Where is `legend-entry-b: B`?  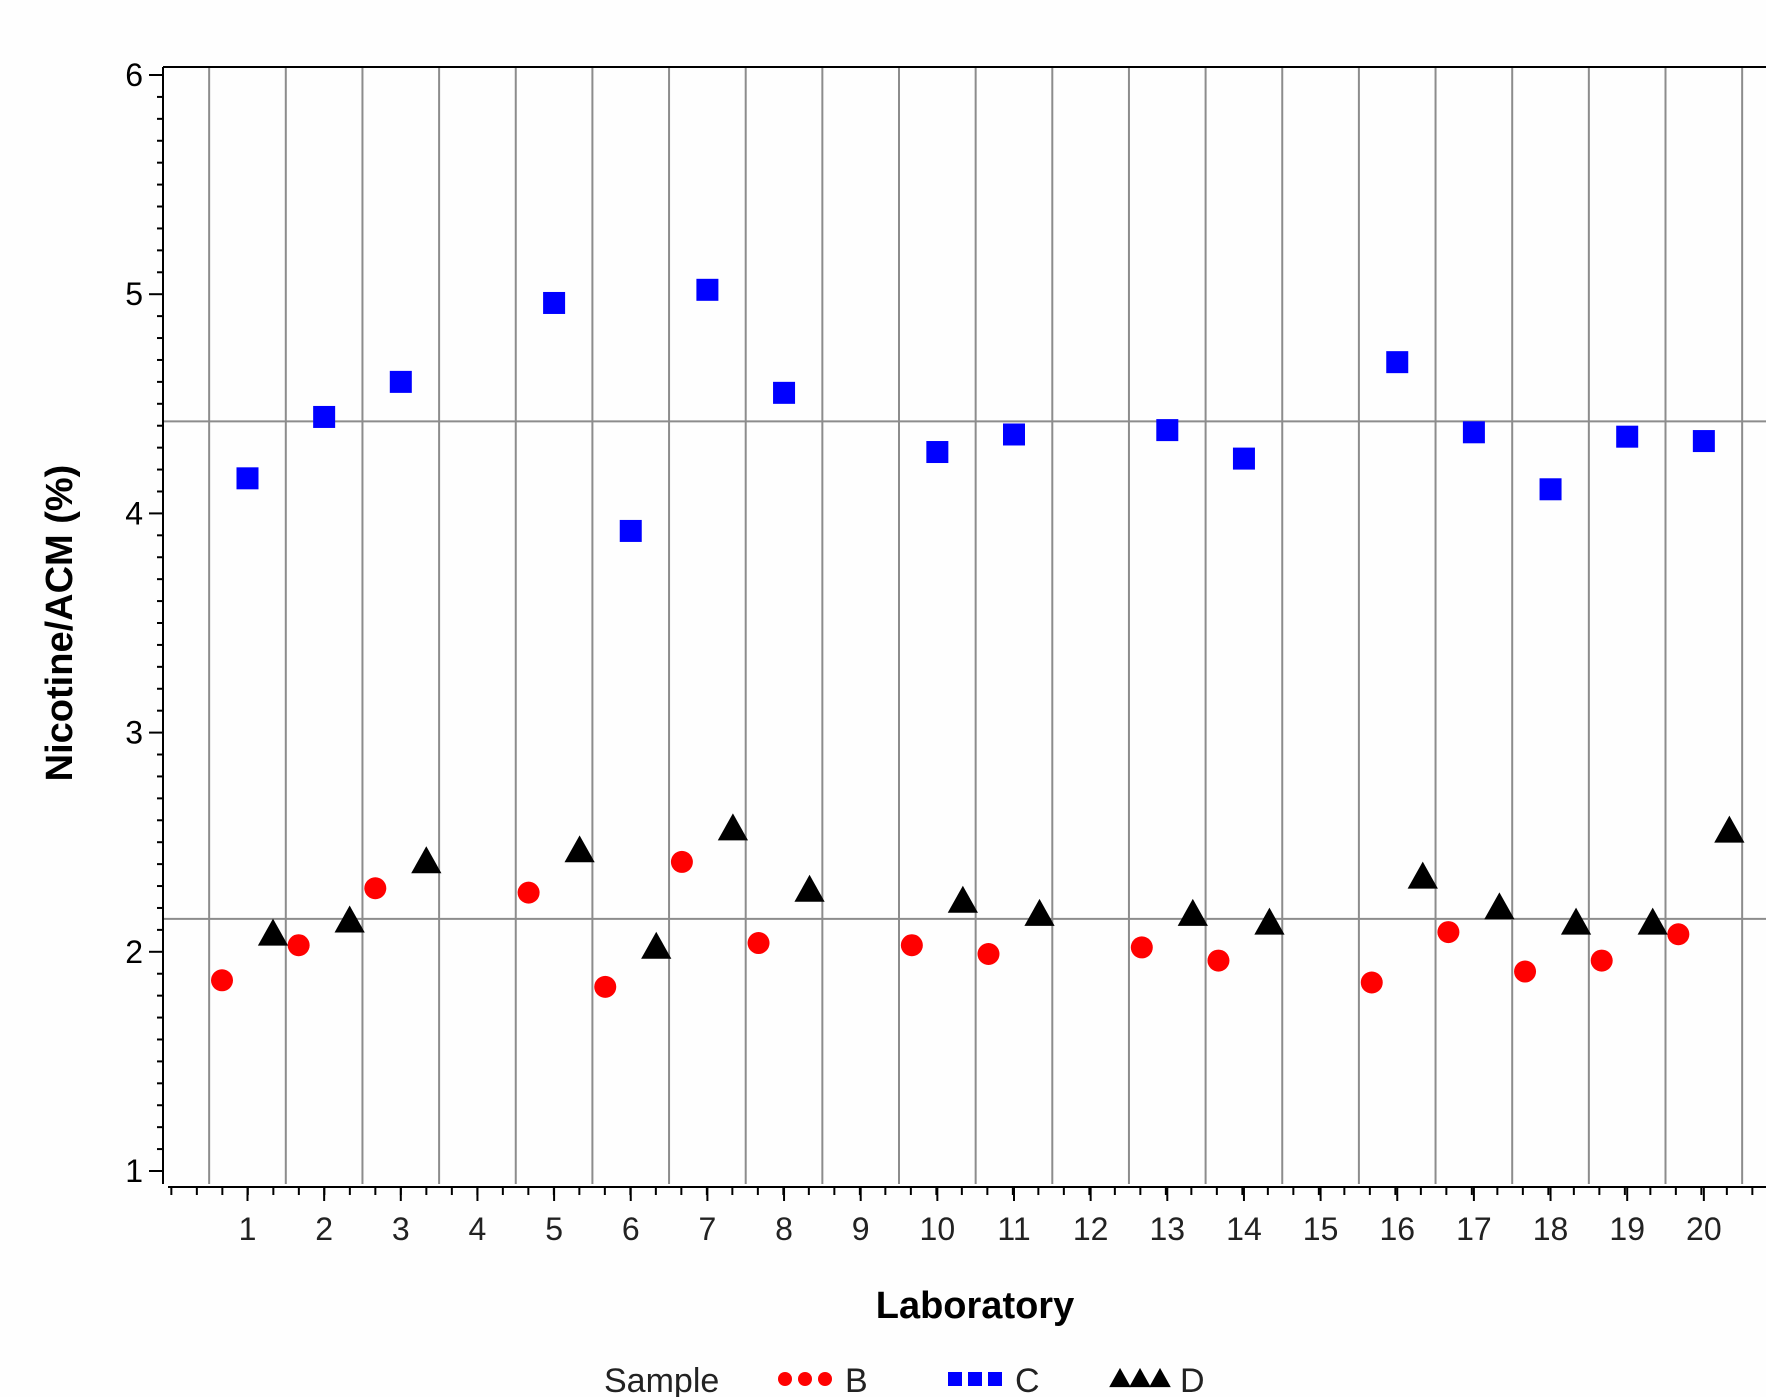 legend-entry-b: B is located at coordinates (823, 1379).